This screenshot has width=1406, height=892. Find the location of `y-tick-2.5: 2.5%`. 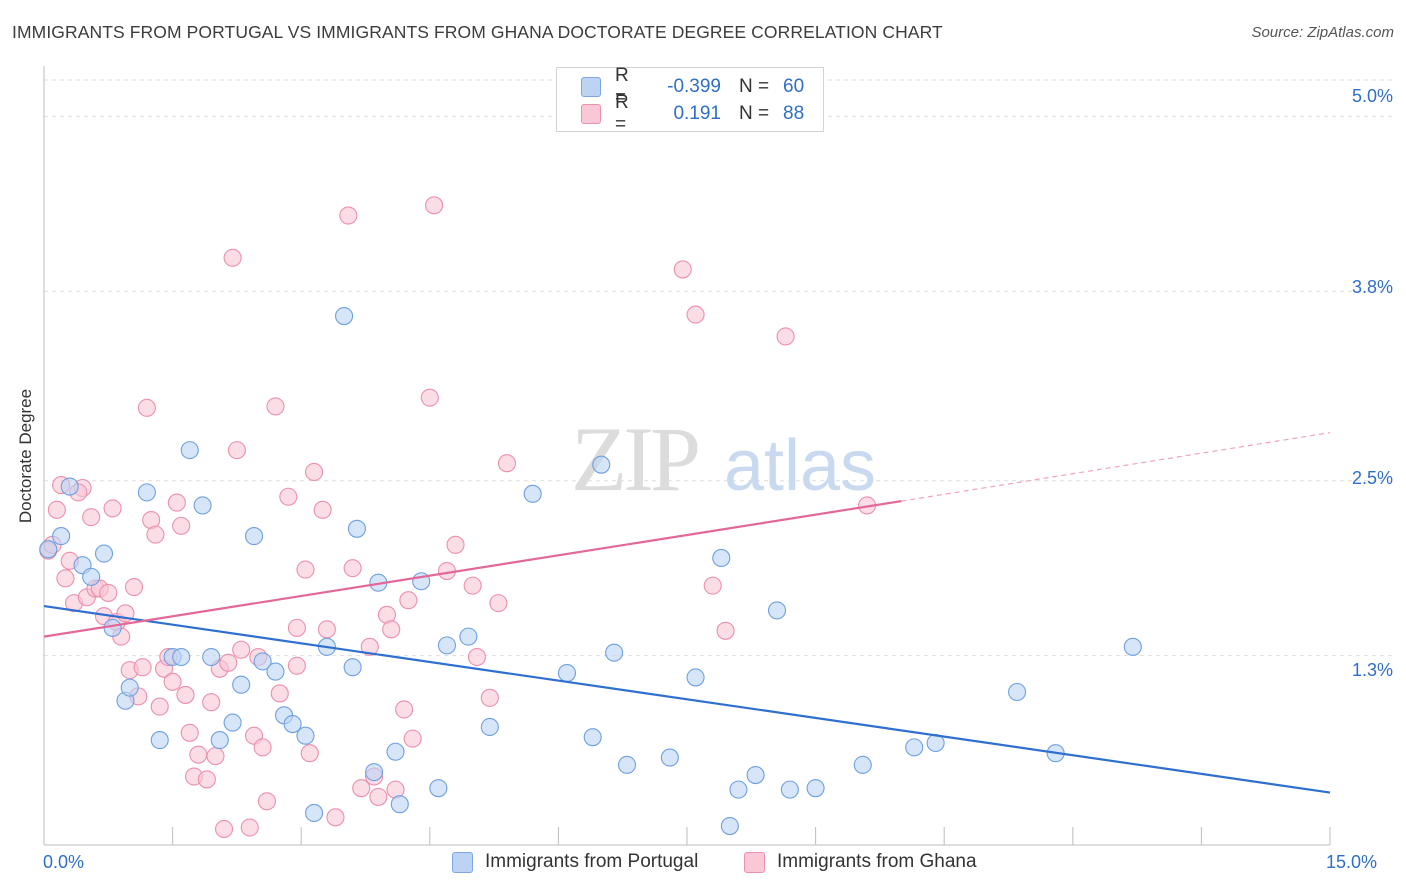

y-tick-2.5: 2.5% is located at coordinates (1372, 478).